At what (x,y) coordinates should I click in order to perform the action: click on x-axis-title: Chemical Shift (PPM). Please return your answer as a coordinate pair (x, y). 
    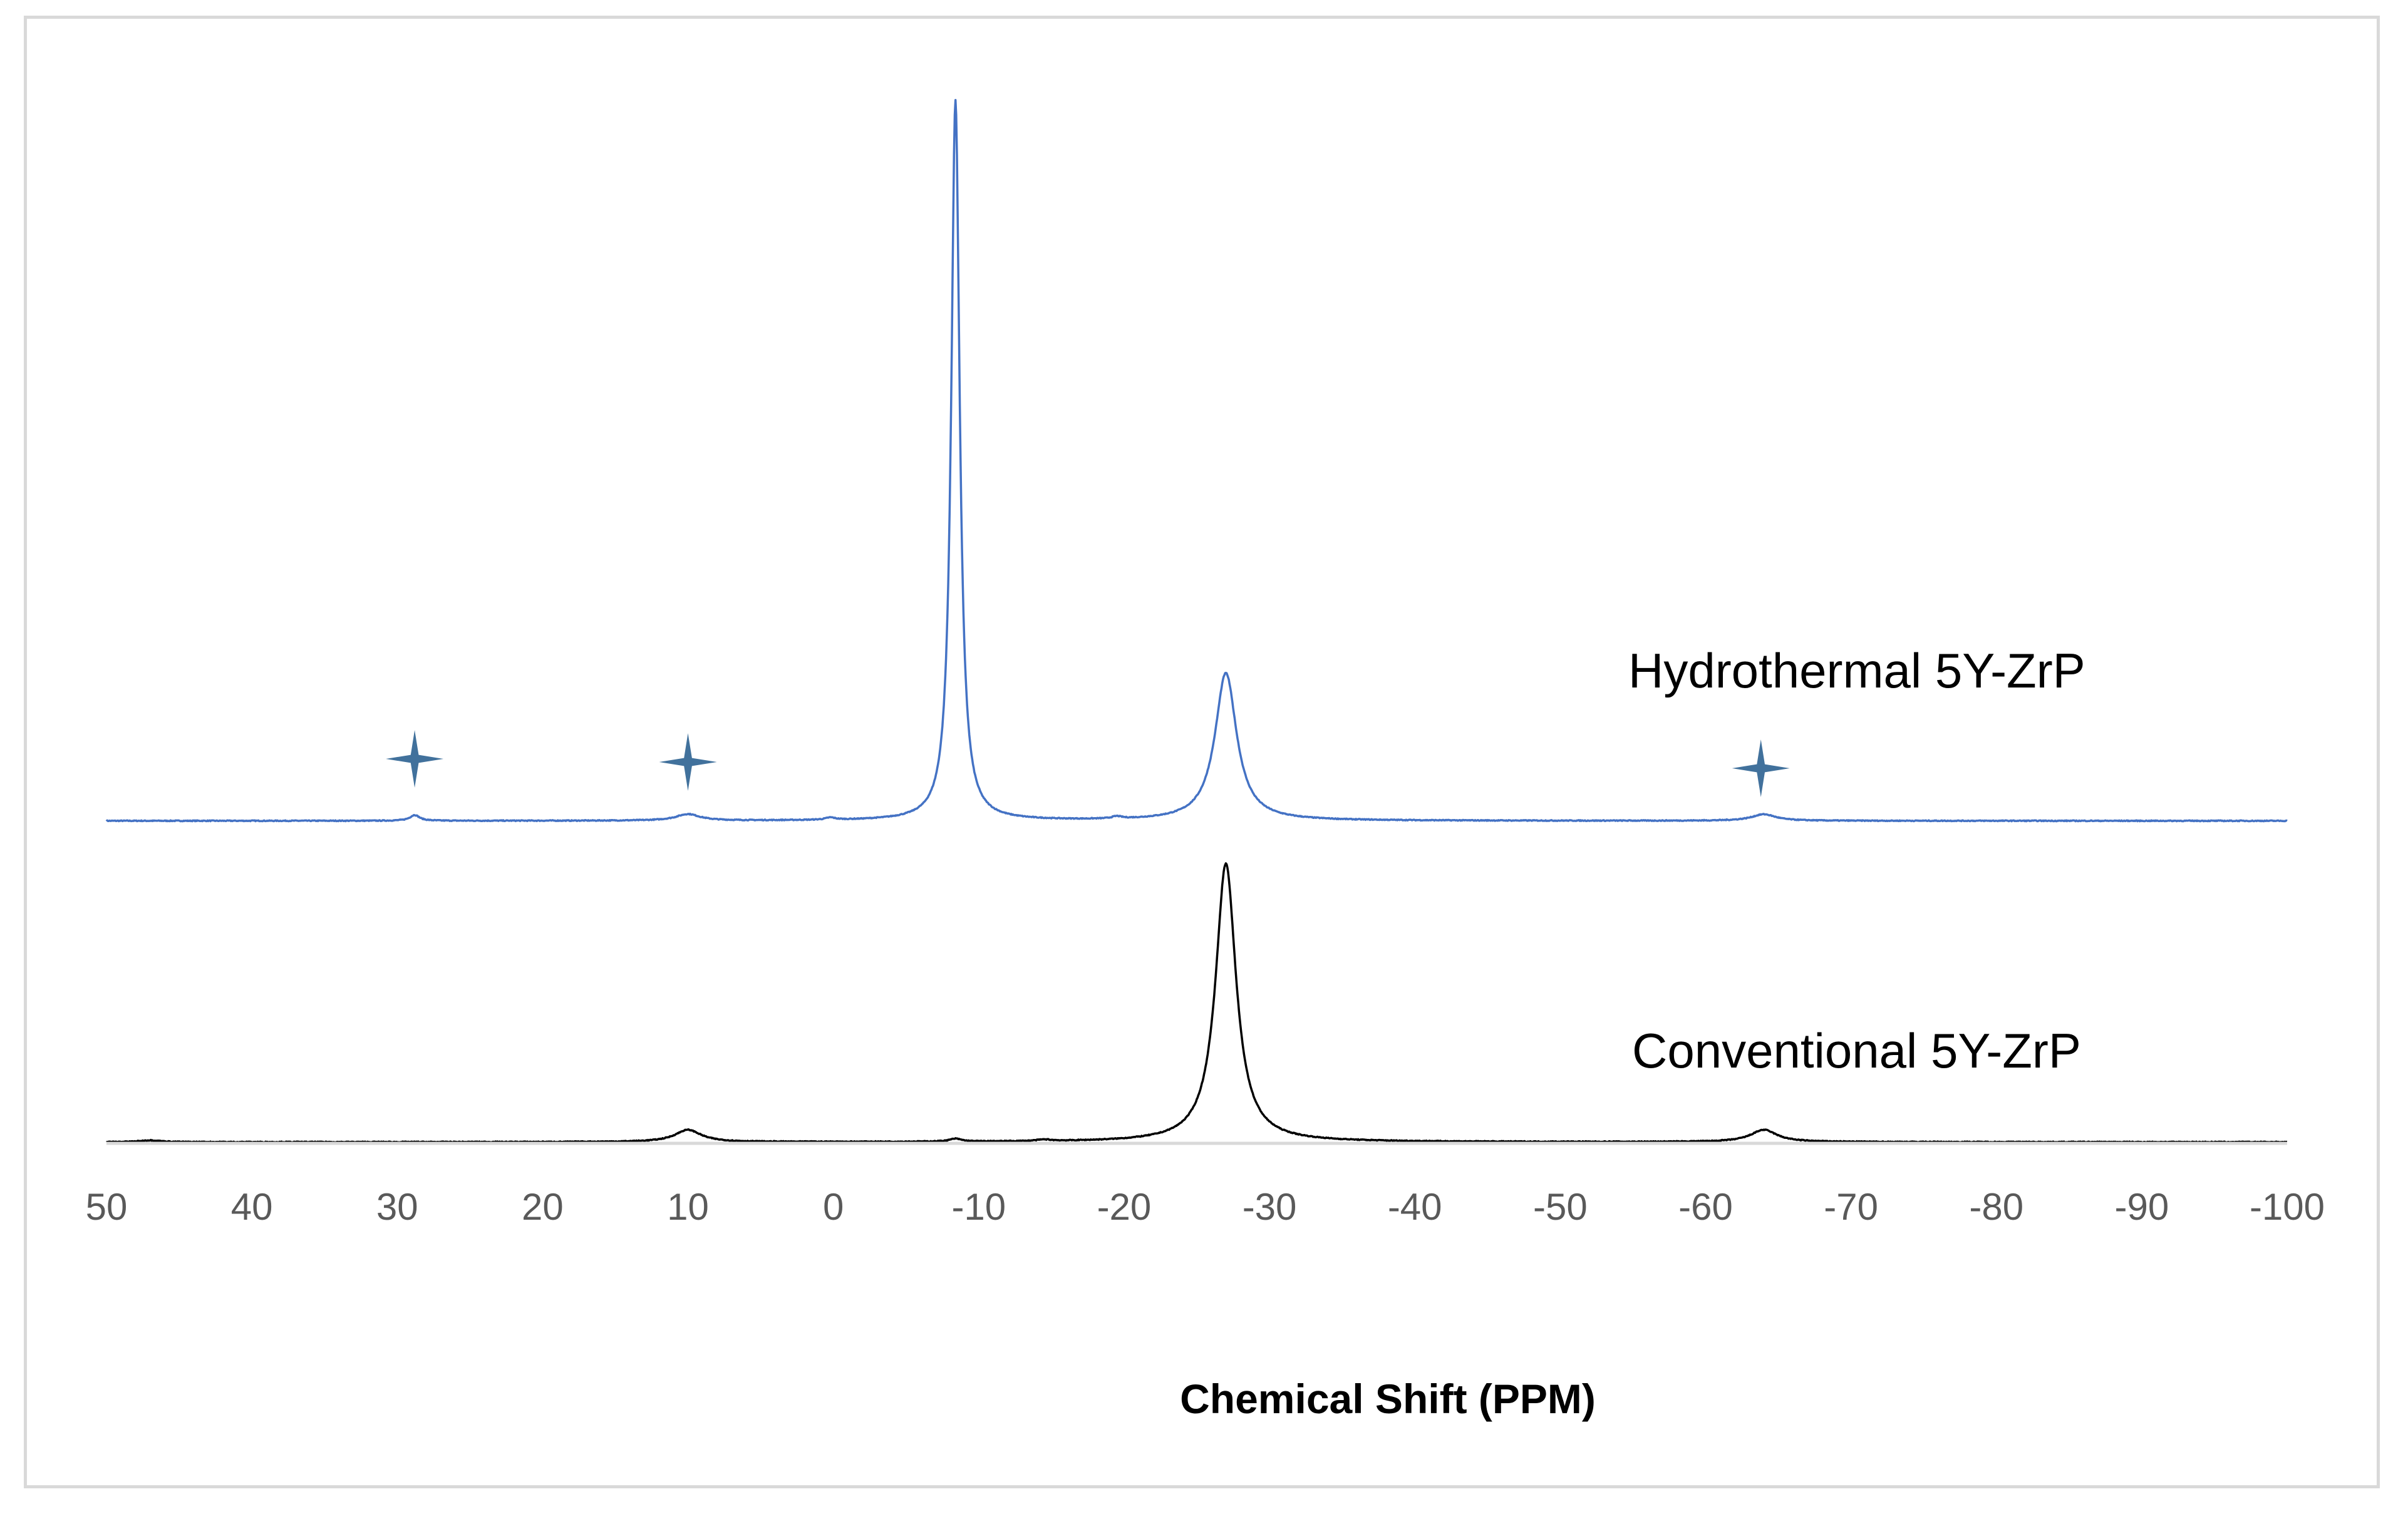
    Looking at the image, I should click on (1388, 1399).